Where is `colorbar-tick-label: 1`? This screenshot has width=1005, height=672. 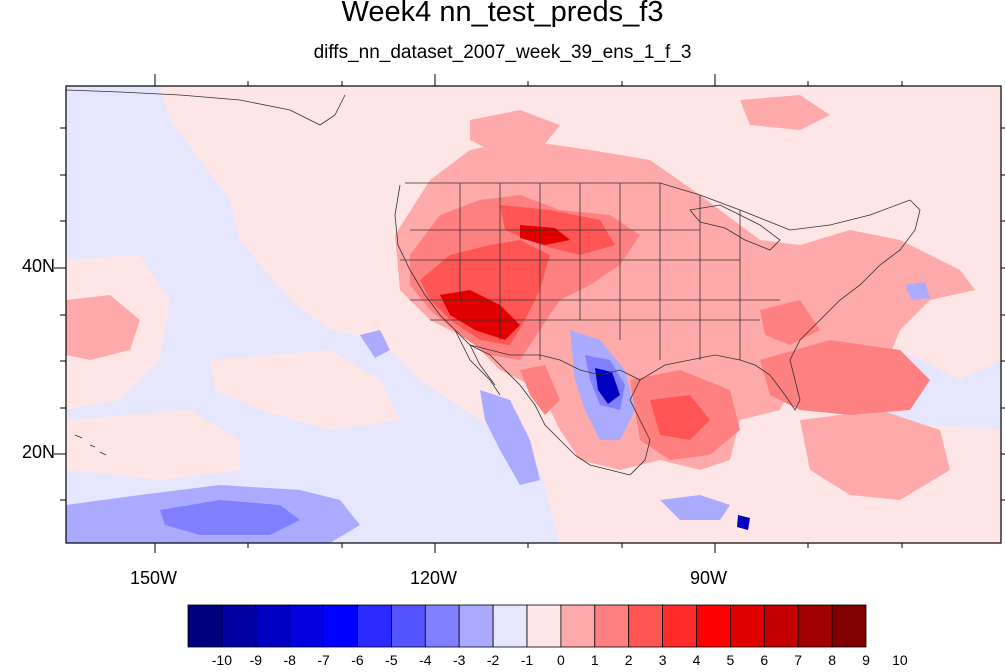 colorbar-tick-label: 1 is located at coordinates (594, 660).